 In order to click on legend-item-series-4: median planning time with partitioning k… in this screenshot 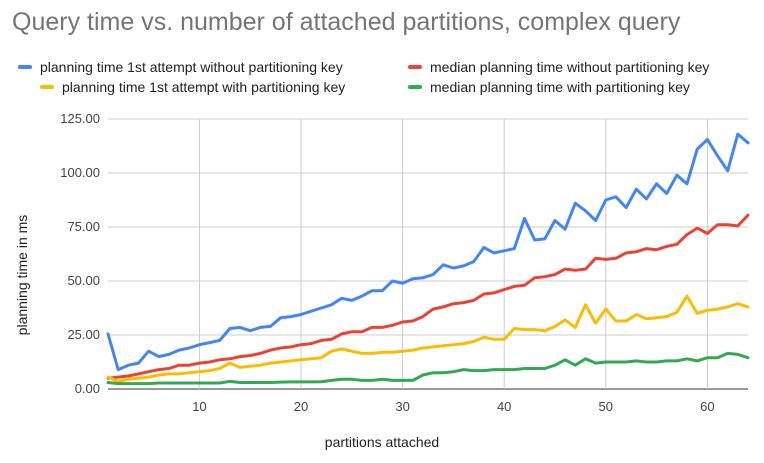, I will do `click(549, 87)`.